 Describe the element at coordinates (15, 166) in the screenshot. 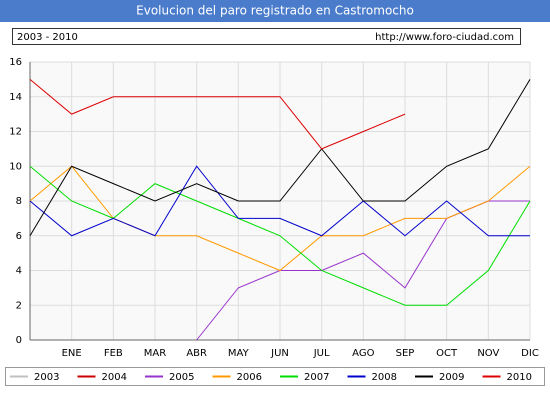

I see `y-tick-label: 10` at that location.